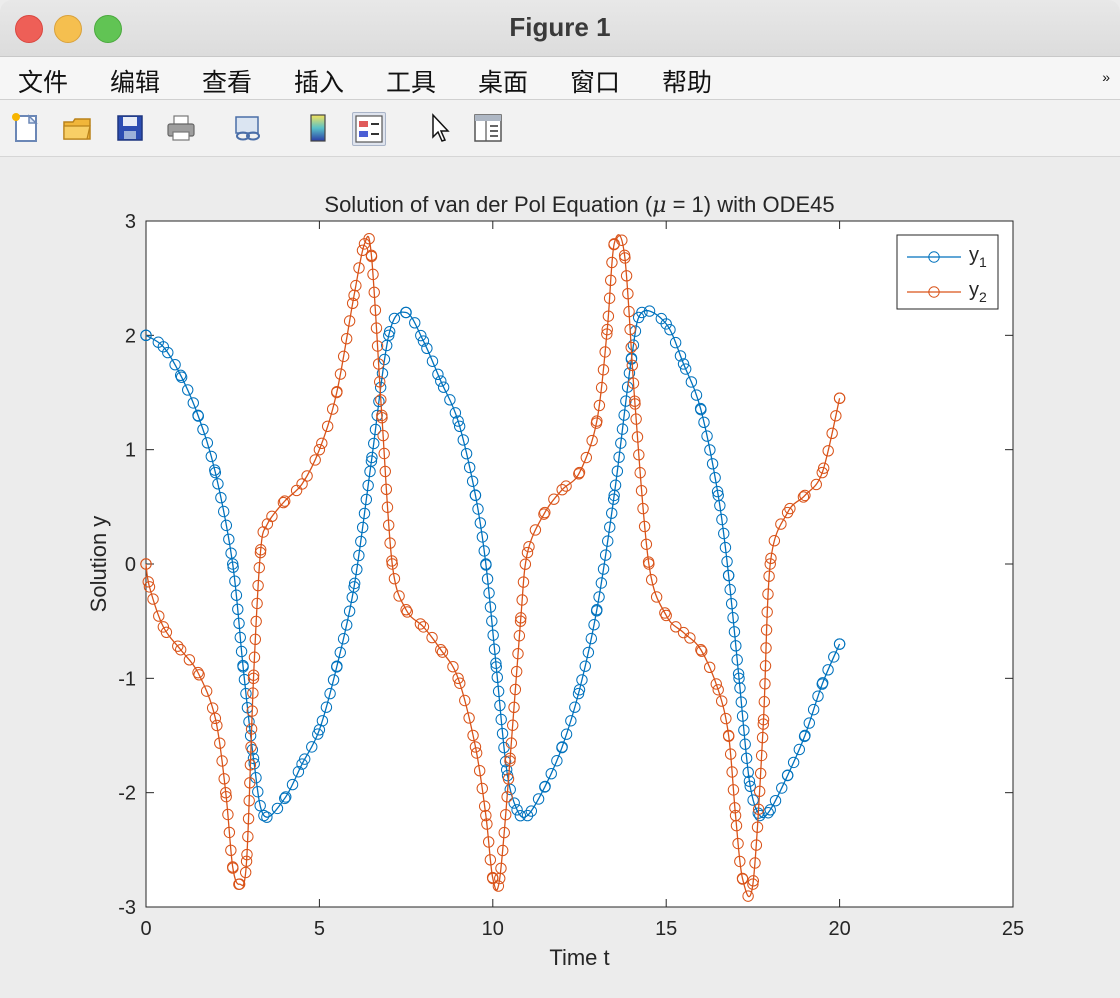 The width and height of the screenshot is (1120, 998). What do you see at coordinates (579, 957) in the screenshot?
I see `x-axis-label: Time t` at bounding box center [579, 957].